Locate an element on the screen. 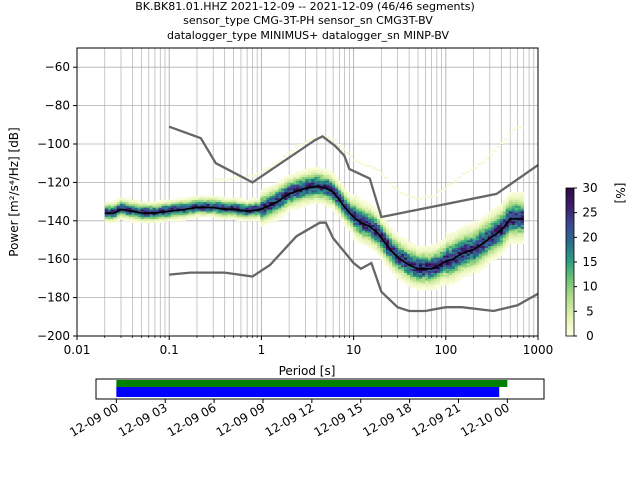  colorbar-tick-label: 5 is located at coordinates (590, 311).